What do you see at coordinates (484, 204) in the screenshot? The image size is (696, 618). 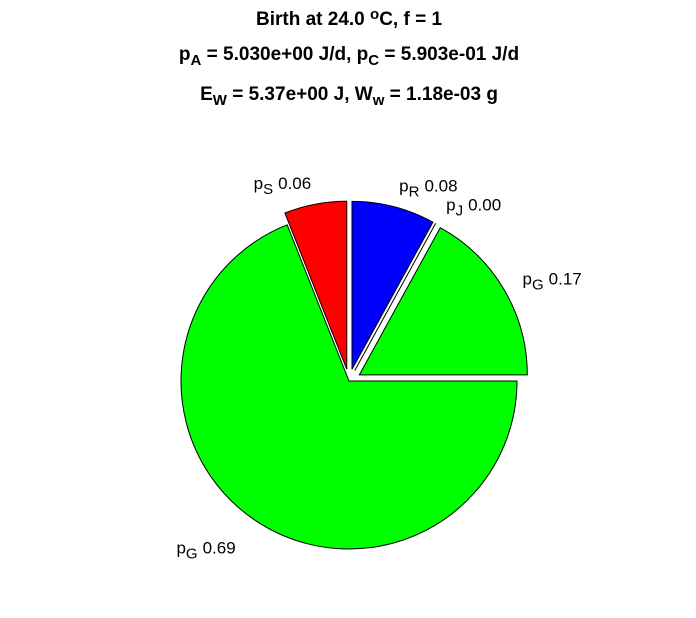 I see `slice-value: 0.00` at bounding box center [484, 204].